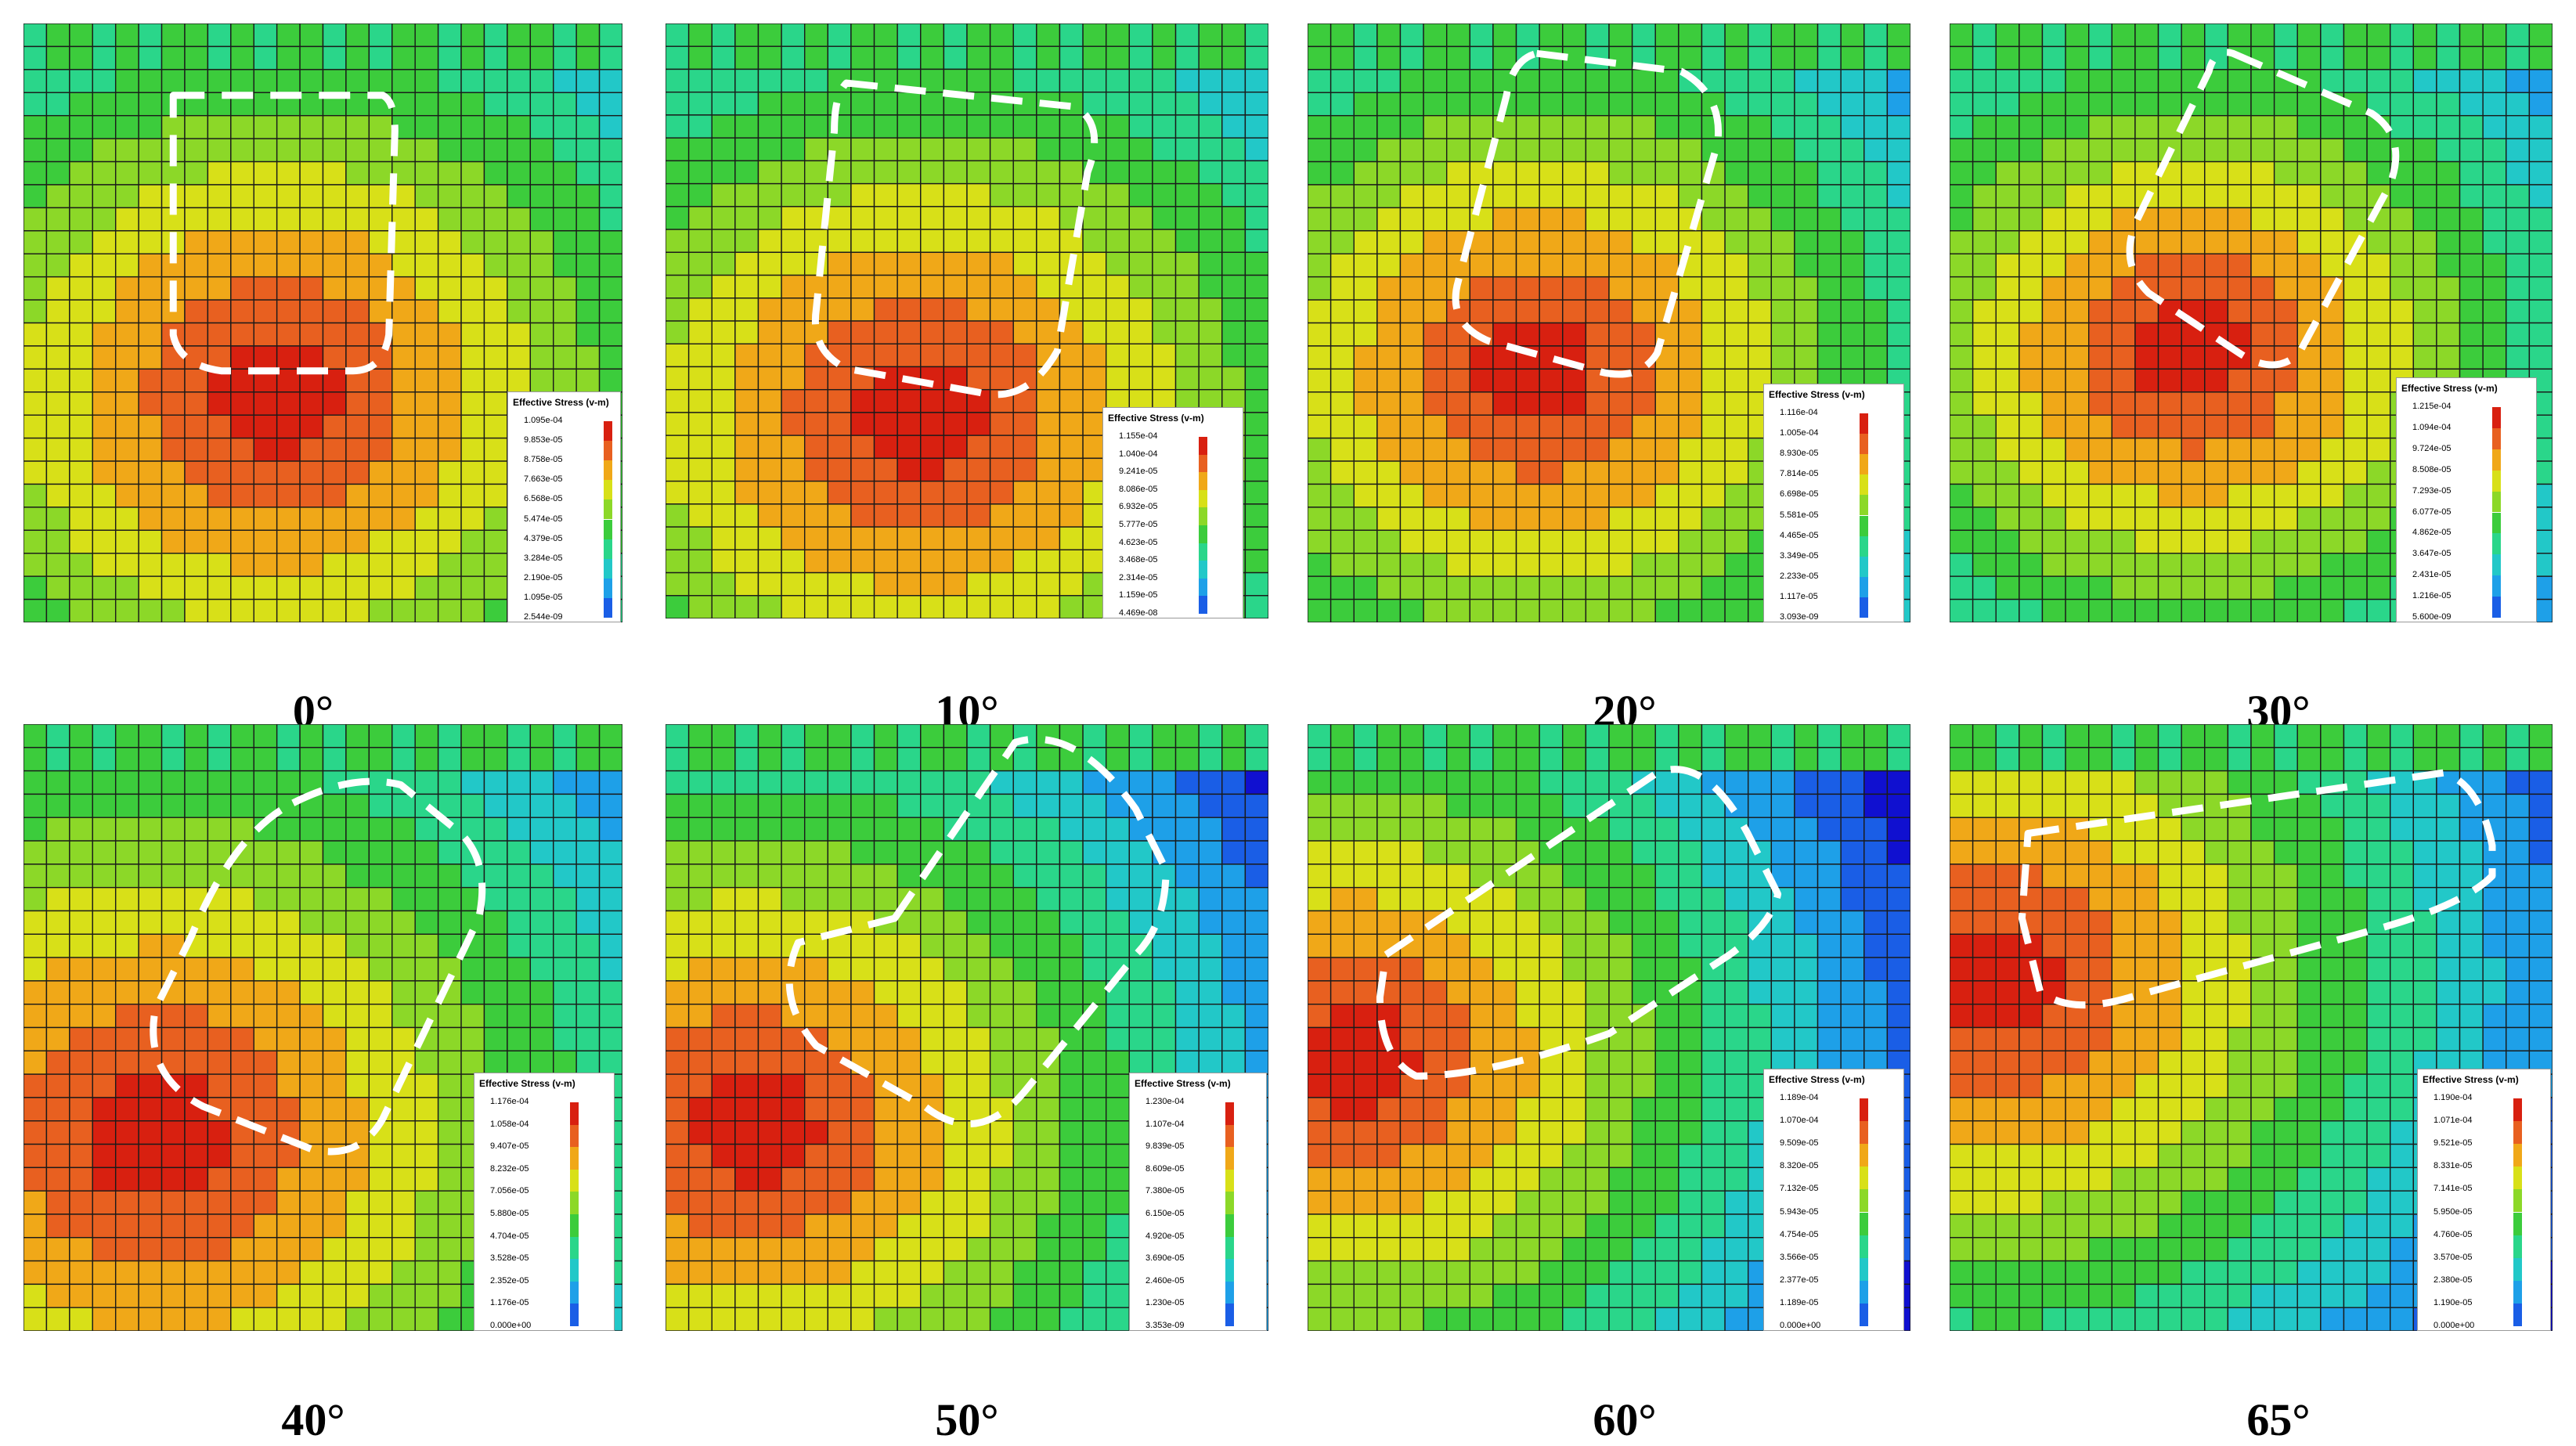 The image size is (2576, 1446). I want to click on legend-value: 2.431e-05, so click(2432, 574).